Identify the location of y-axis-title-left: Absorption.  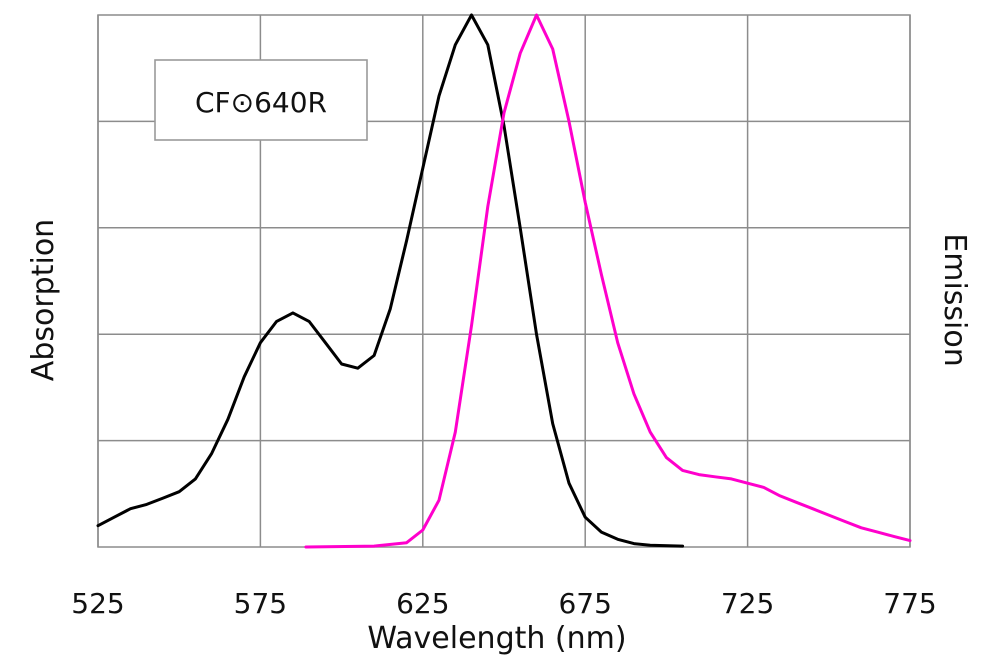
(43, 300).